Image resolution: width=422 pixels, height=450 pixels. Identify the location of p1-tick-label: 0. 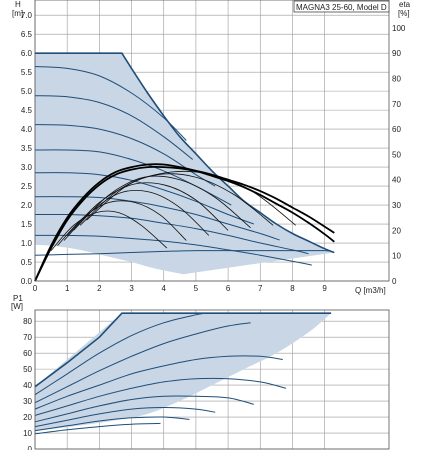
(30, 447).